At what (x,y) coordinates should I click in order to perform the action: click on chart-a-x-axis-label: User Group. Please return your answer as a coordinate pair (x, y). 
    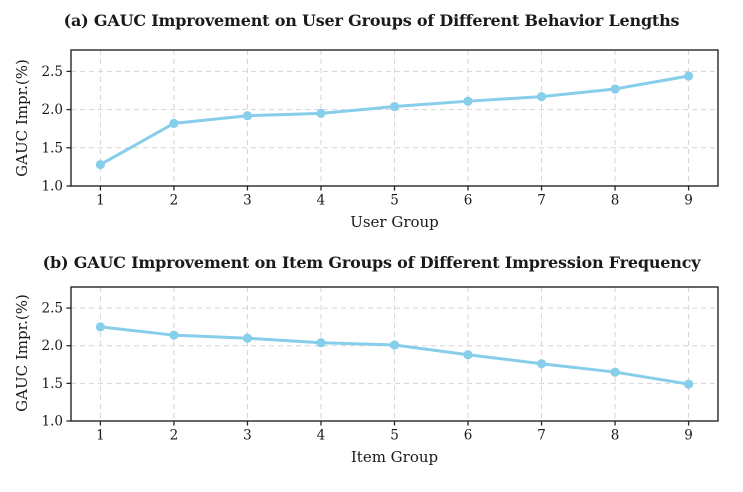
    Looking at the image, I should click on (394, 222).